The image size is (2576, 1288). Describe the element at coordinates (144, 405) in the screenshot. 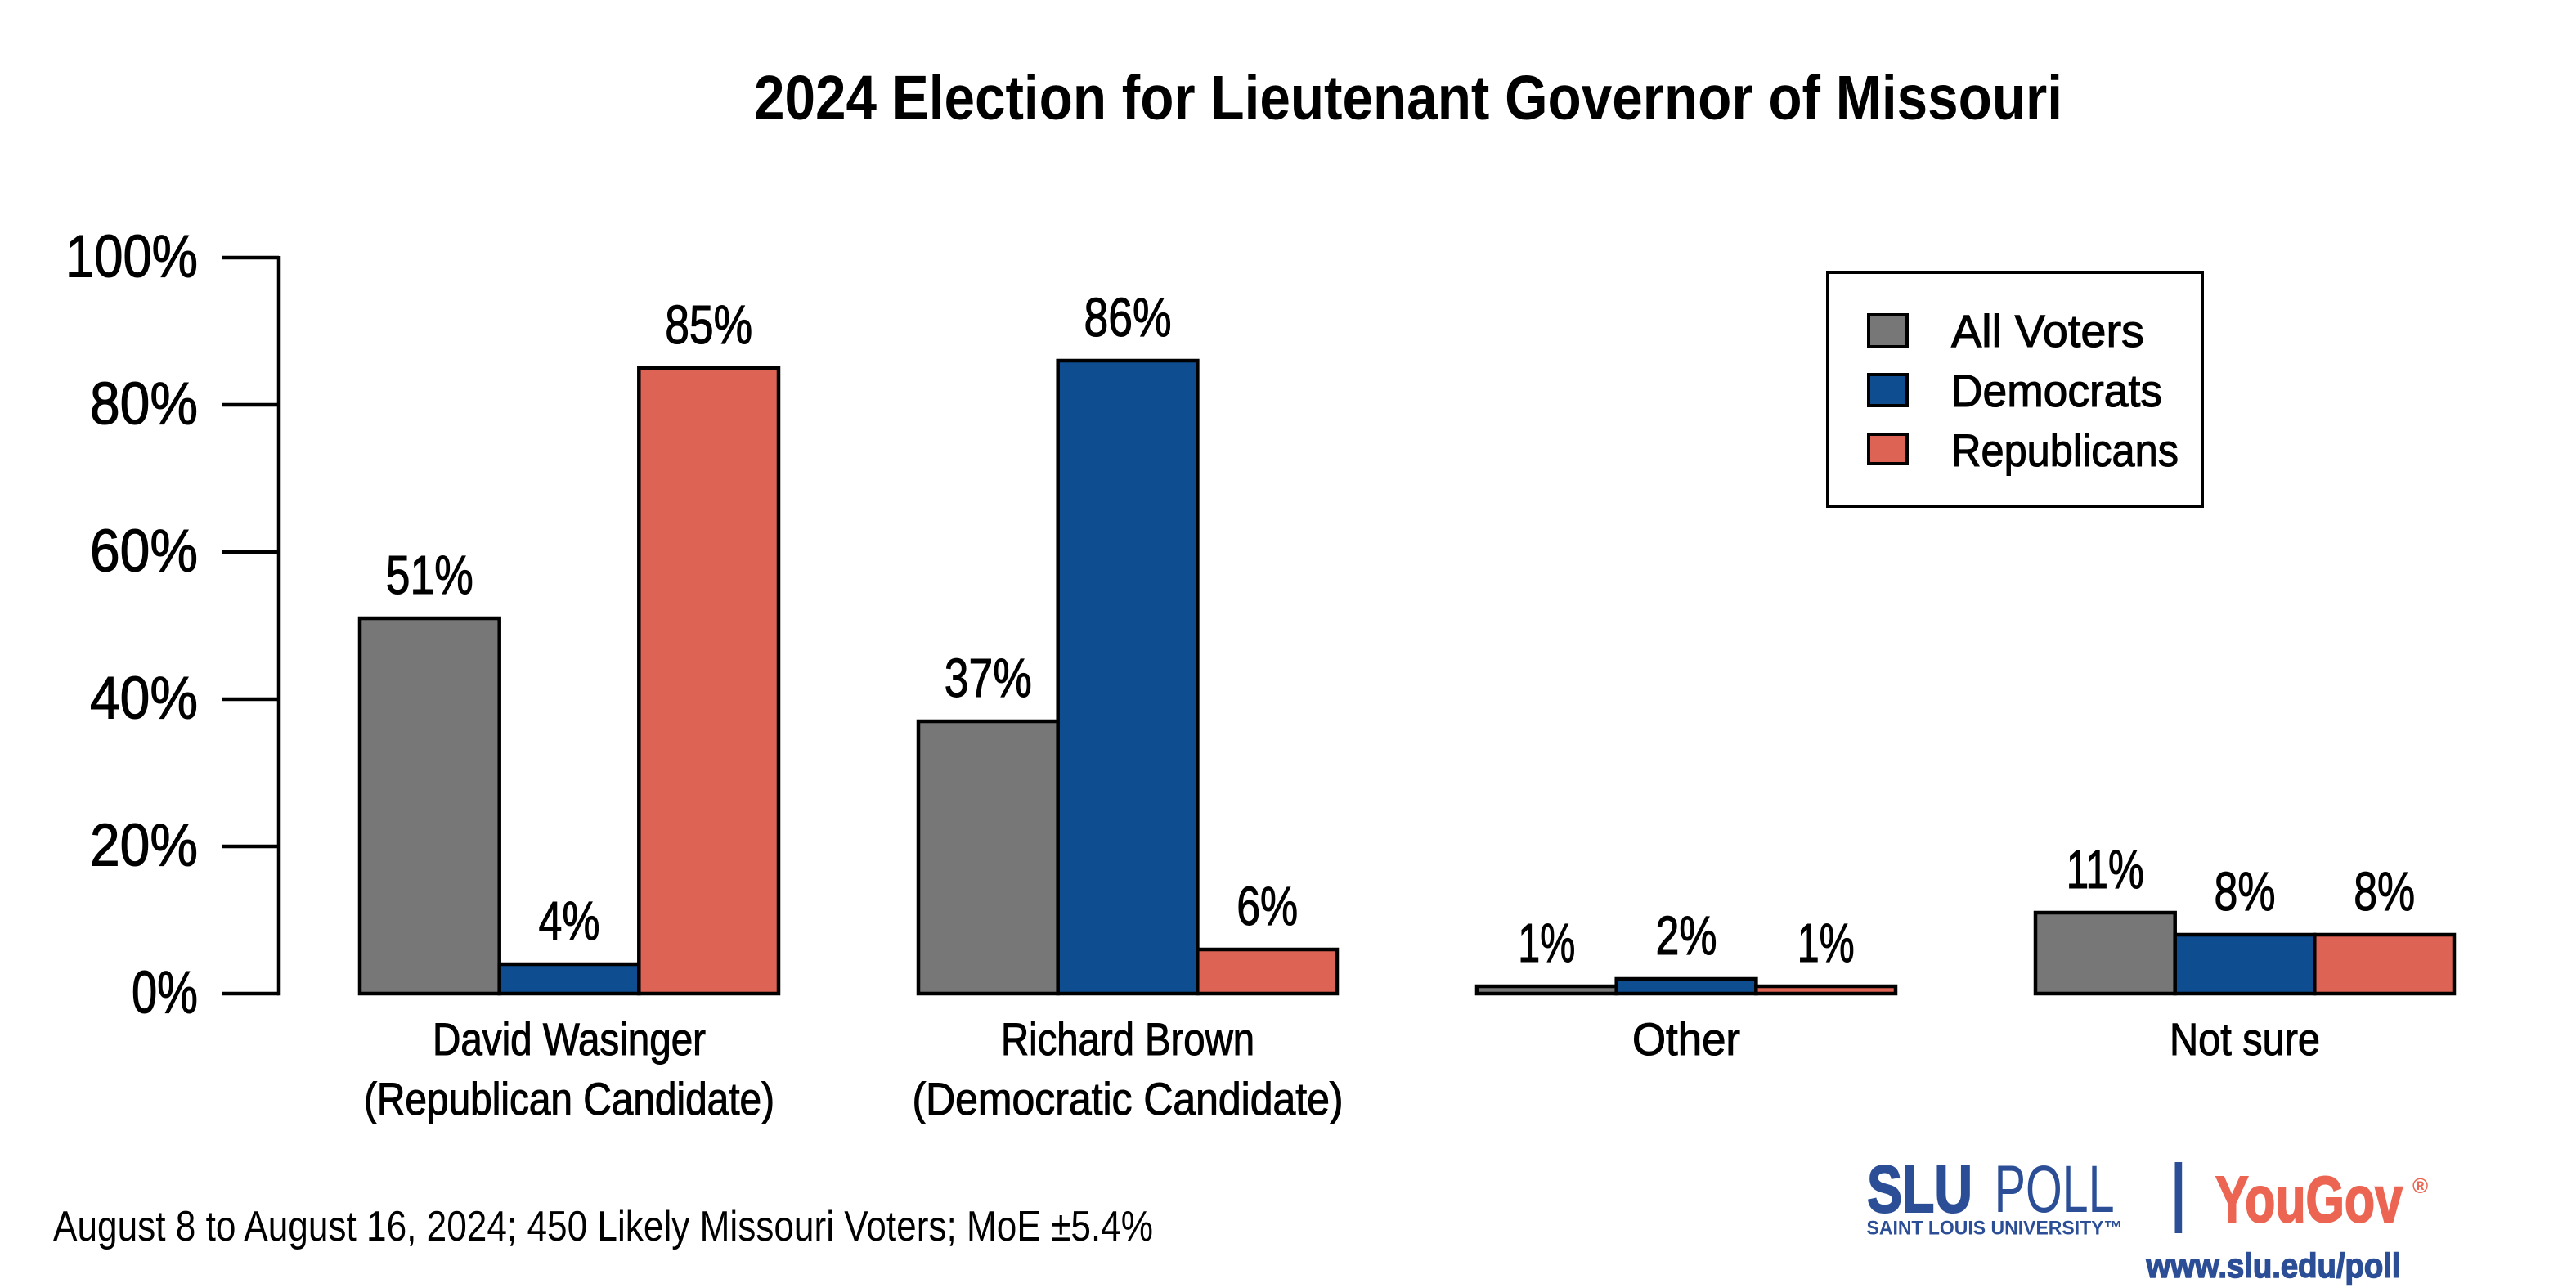

I see `svg-text: 80%` at that location.